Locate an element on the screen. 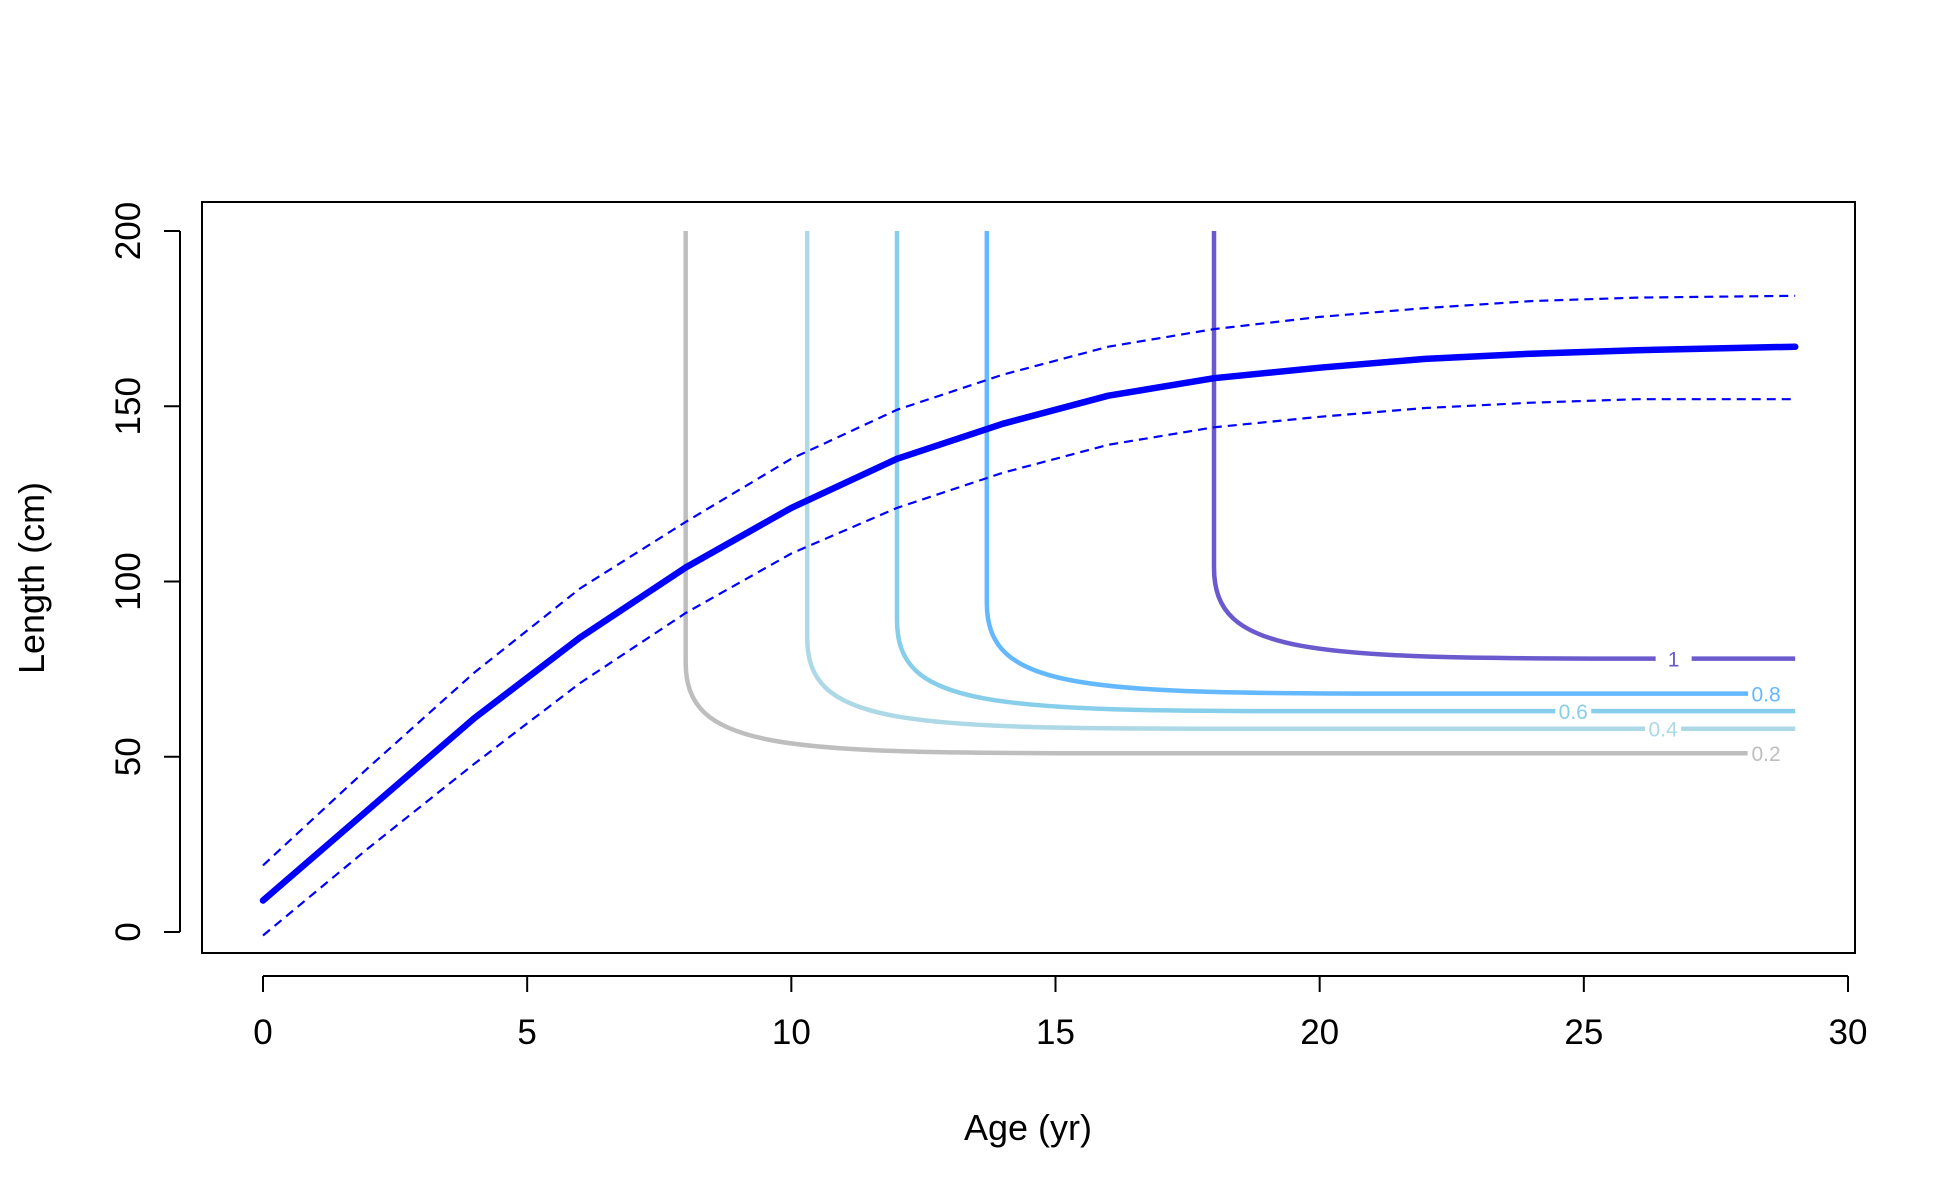 This screenshot has width=1950, height=1200. y-axis: 0 50 100 150 200 is located at coordinates (145, 572).